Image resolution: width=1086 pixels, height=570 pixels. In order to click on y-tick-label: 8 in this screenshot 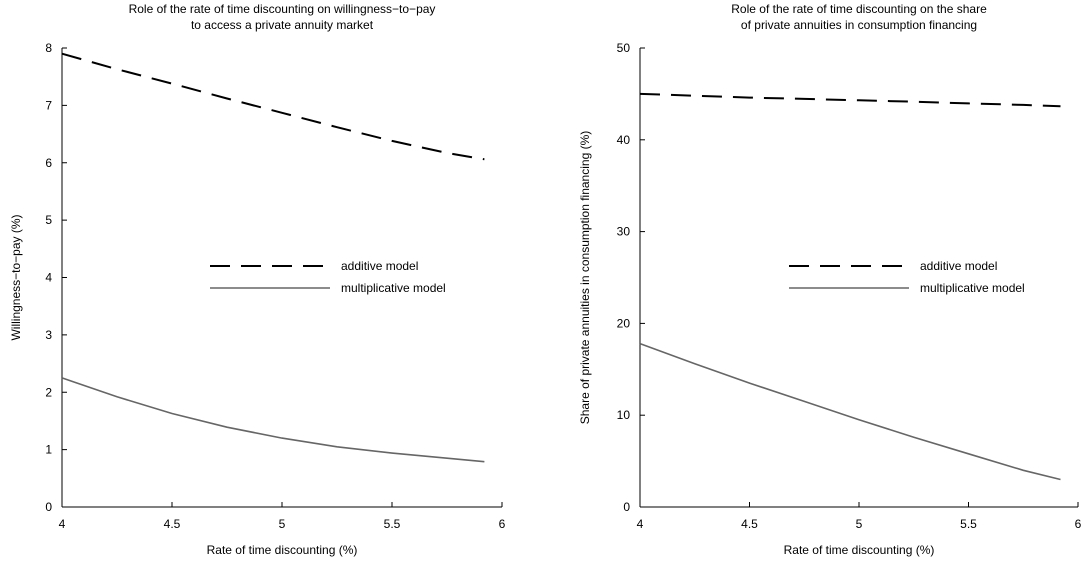, I will do `click(48, 48)`.